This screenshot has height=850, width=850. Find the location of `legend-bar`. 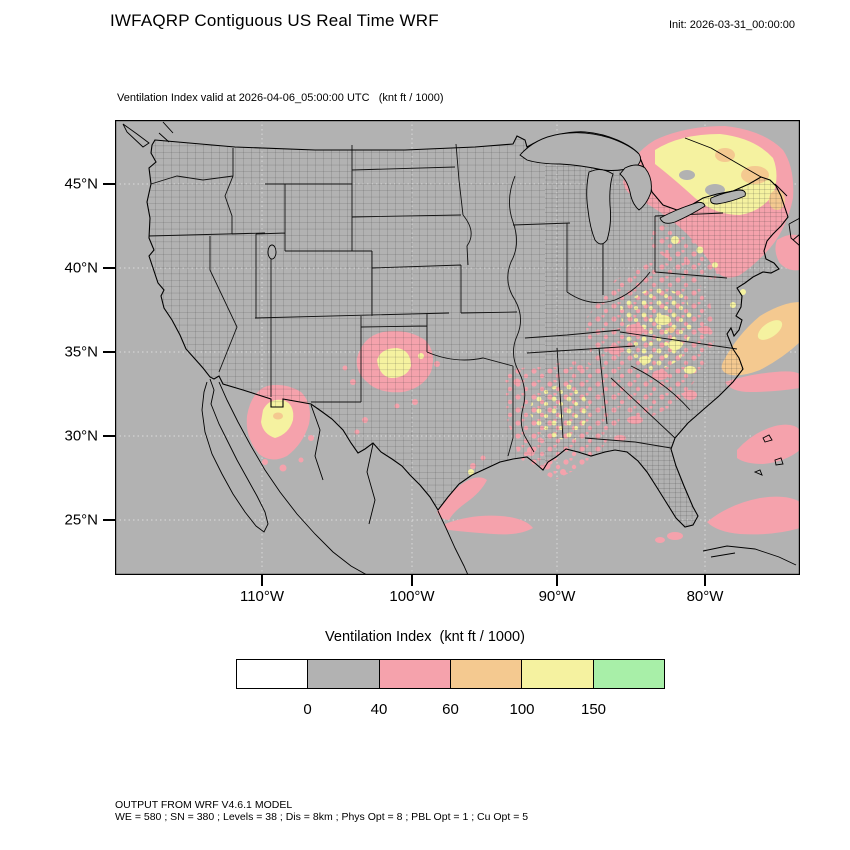

legend-bar is located at coordinates (450, 674).